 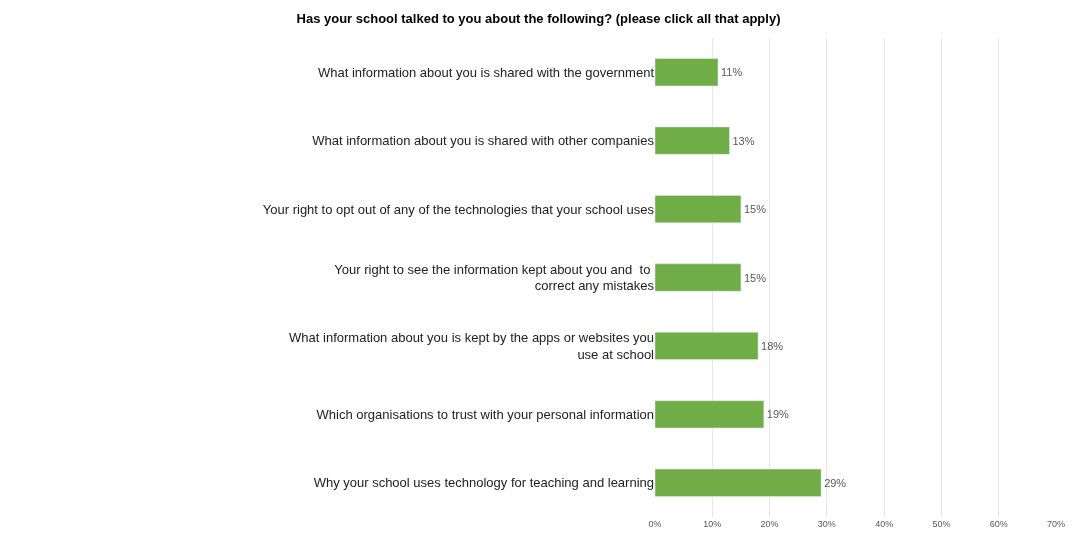 I want to click on y-tick-label: What information about you is shared with the government, so click(x=486, y=72).